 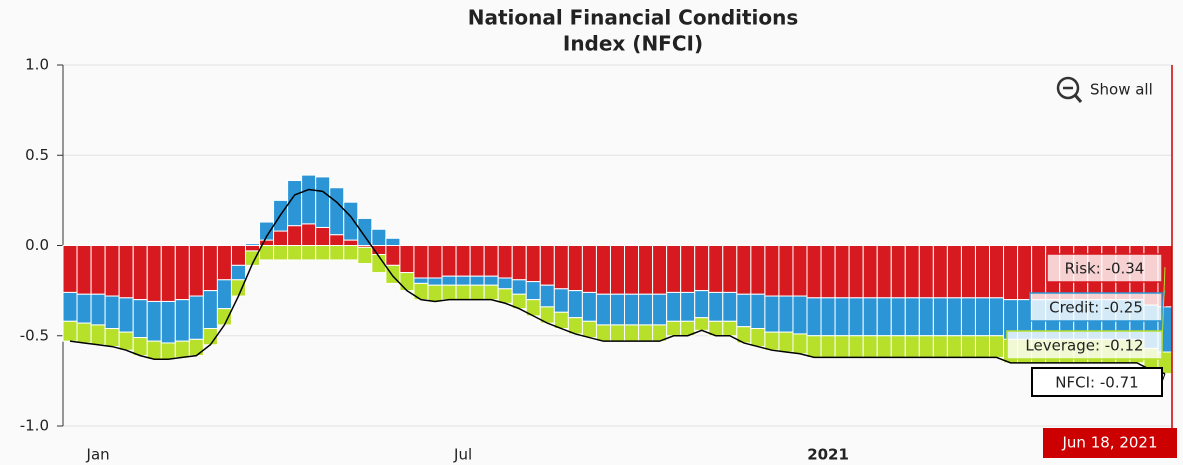 I want to click on chart-title: Index (NFCI), so click(x=633, y=44).